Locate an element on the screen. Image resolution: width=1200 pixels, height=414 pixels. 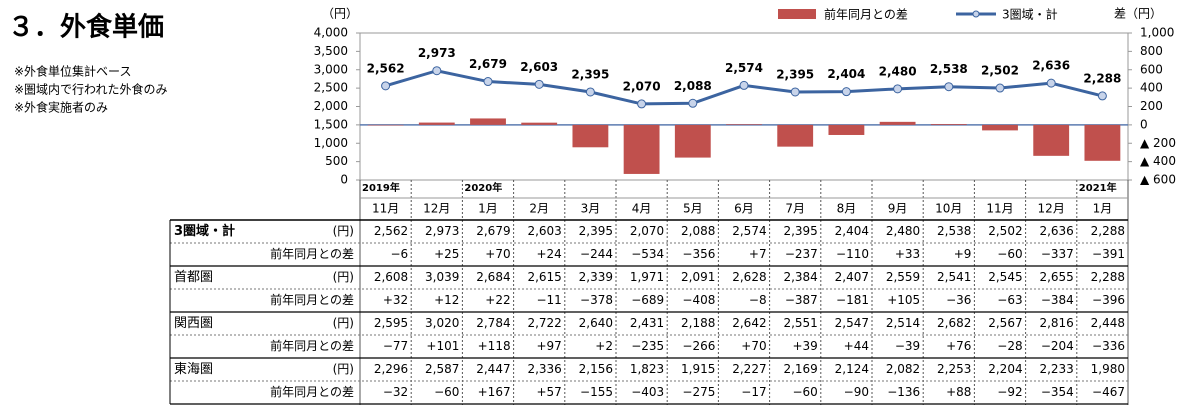
cell: +32 is located at coordinates (395, 300).